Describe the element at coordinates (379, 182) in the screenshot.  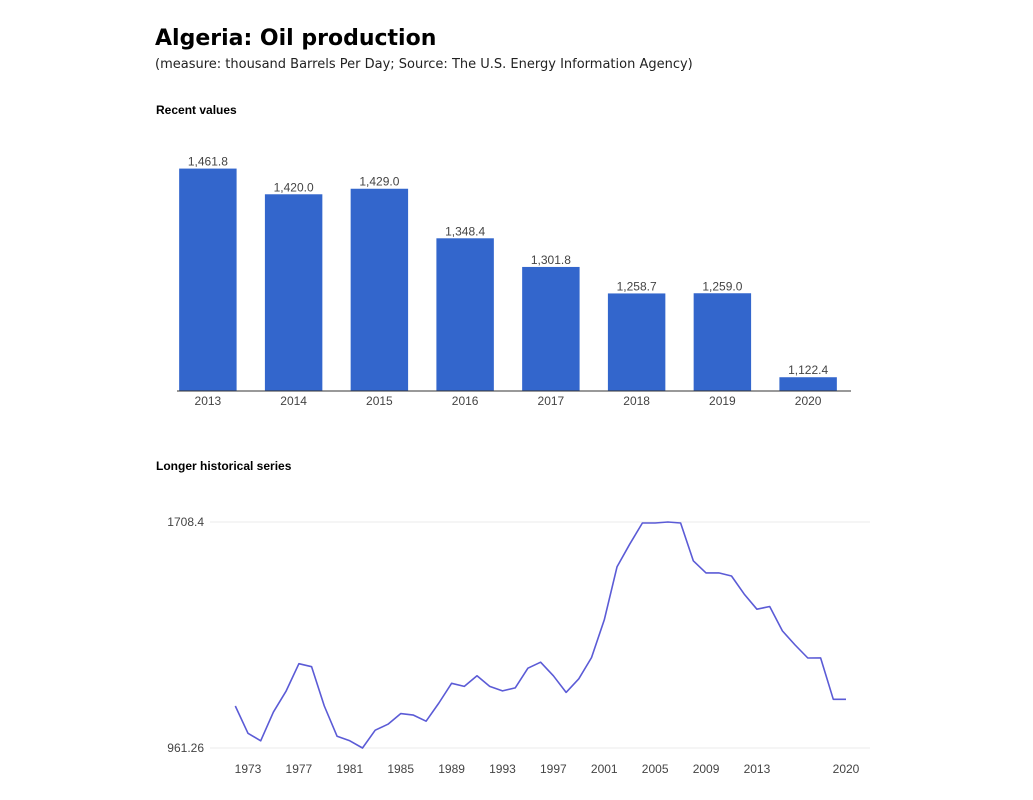
I see `bar-value-label: 1,429.0` at that location.